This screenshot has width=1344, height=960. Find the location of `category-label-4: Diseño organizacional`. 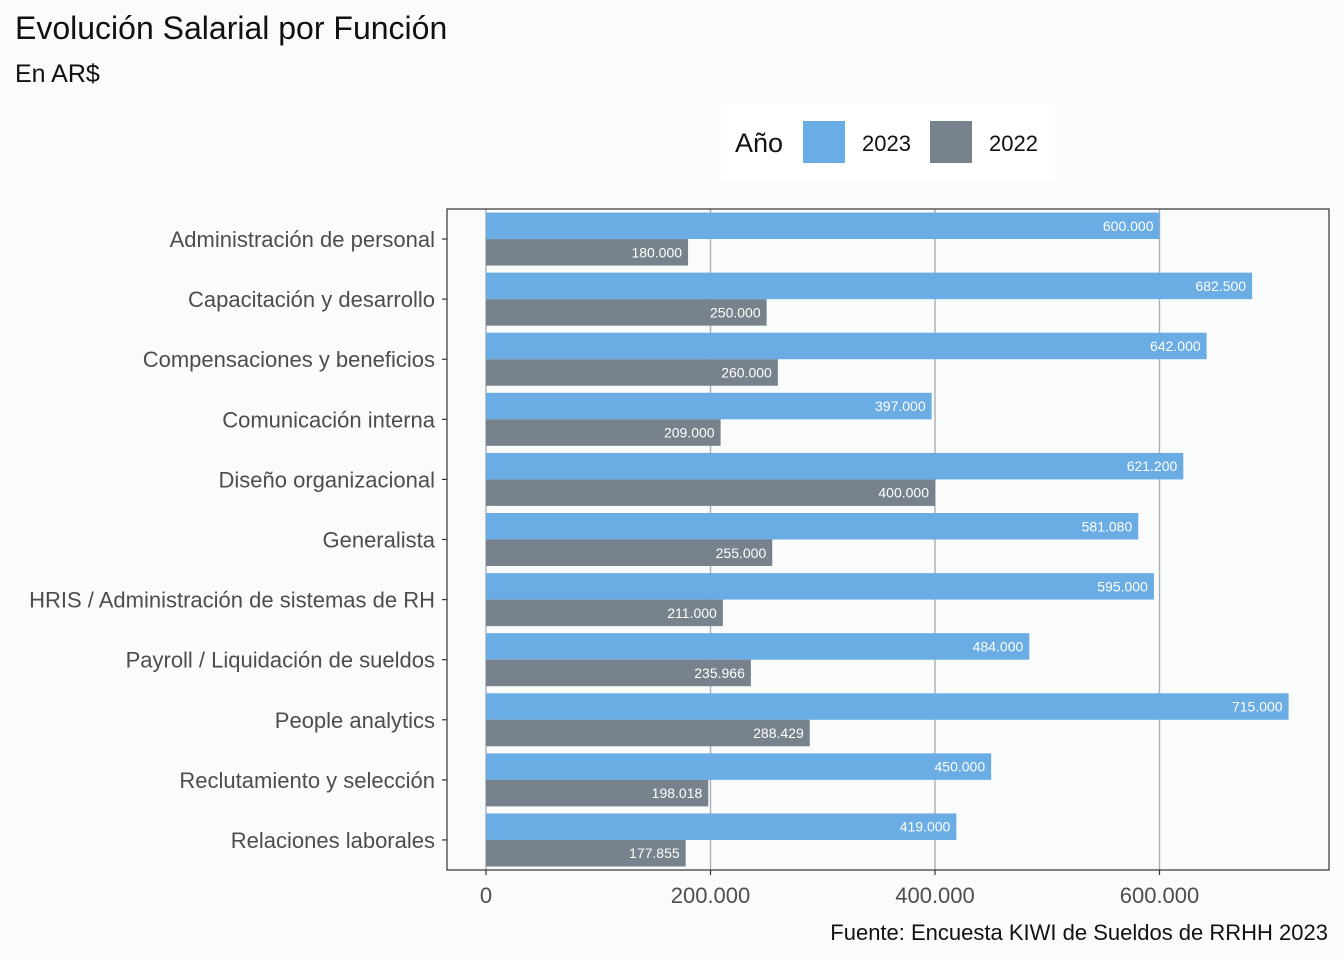

category-label-4: Diseño organizacional is located at coordinates (327, 479).